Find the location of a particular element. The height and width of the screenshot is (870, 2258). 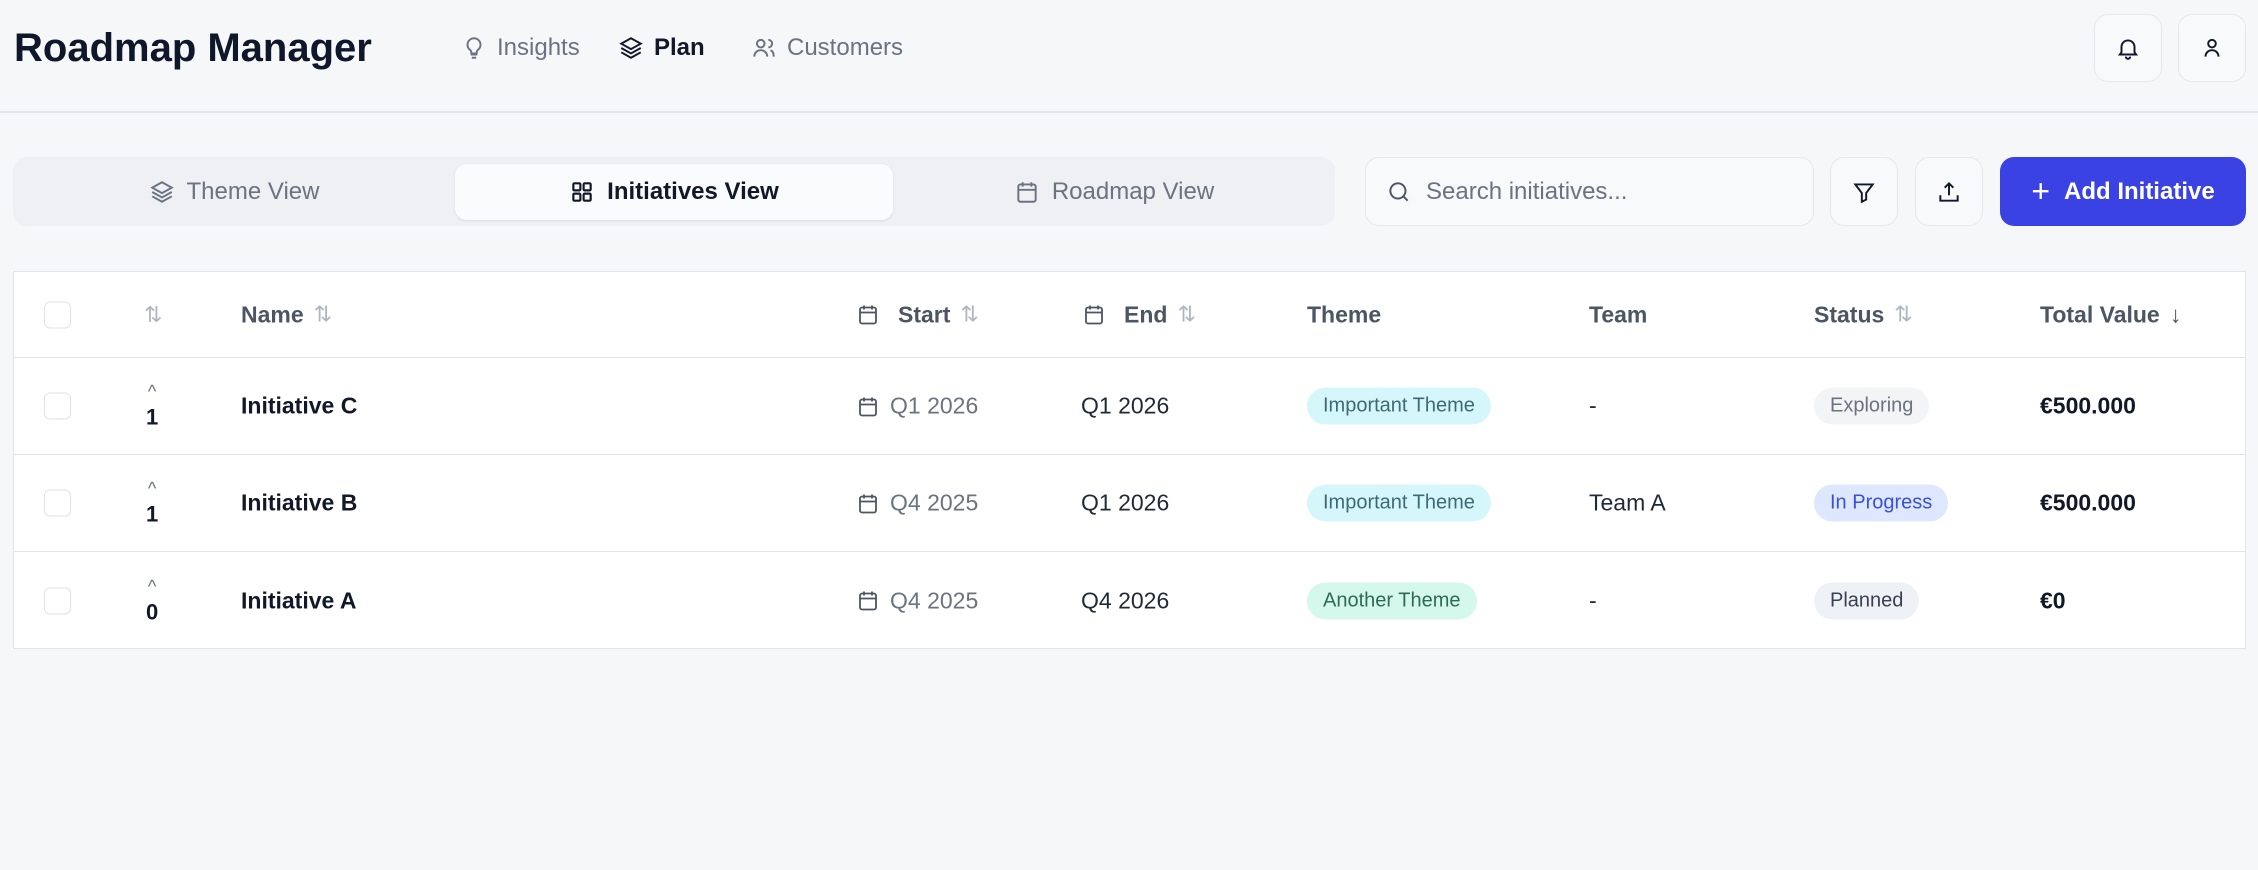

column-theme: Theme is located at coordinates (1344, 314).